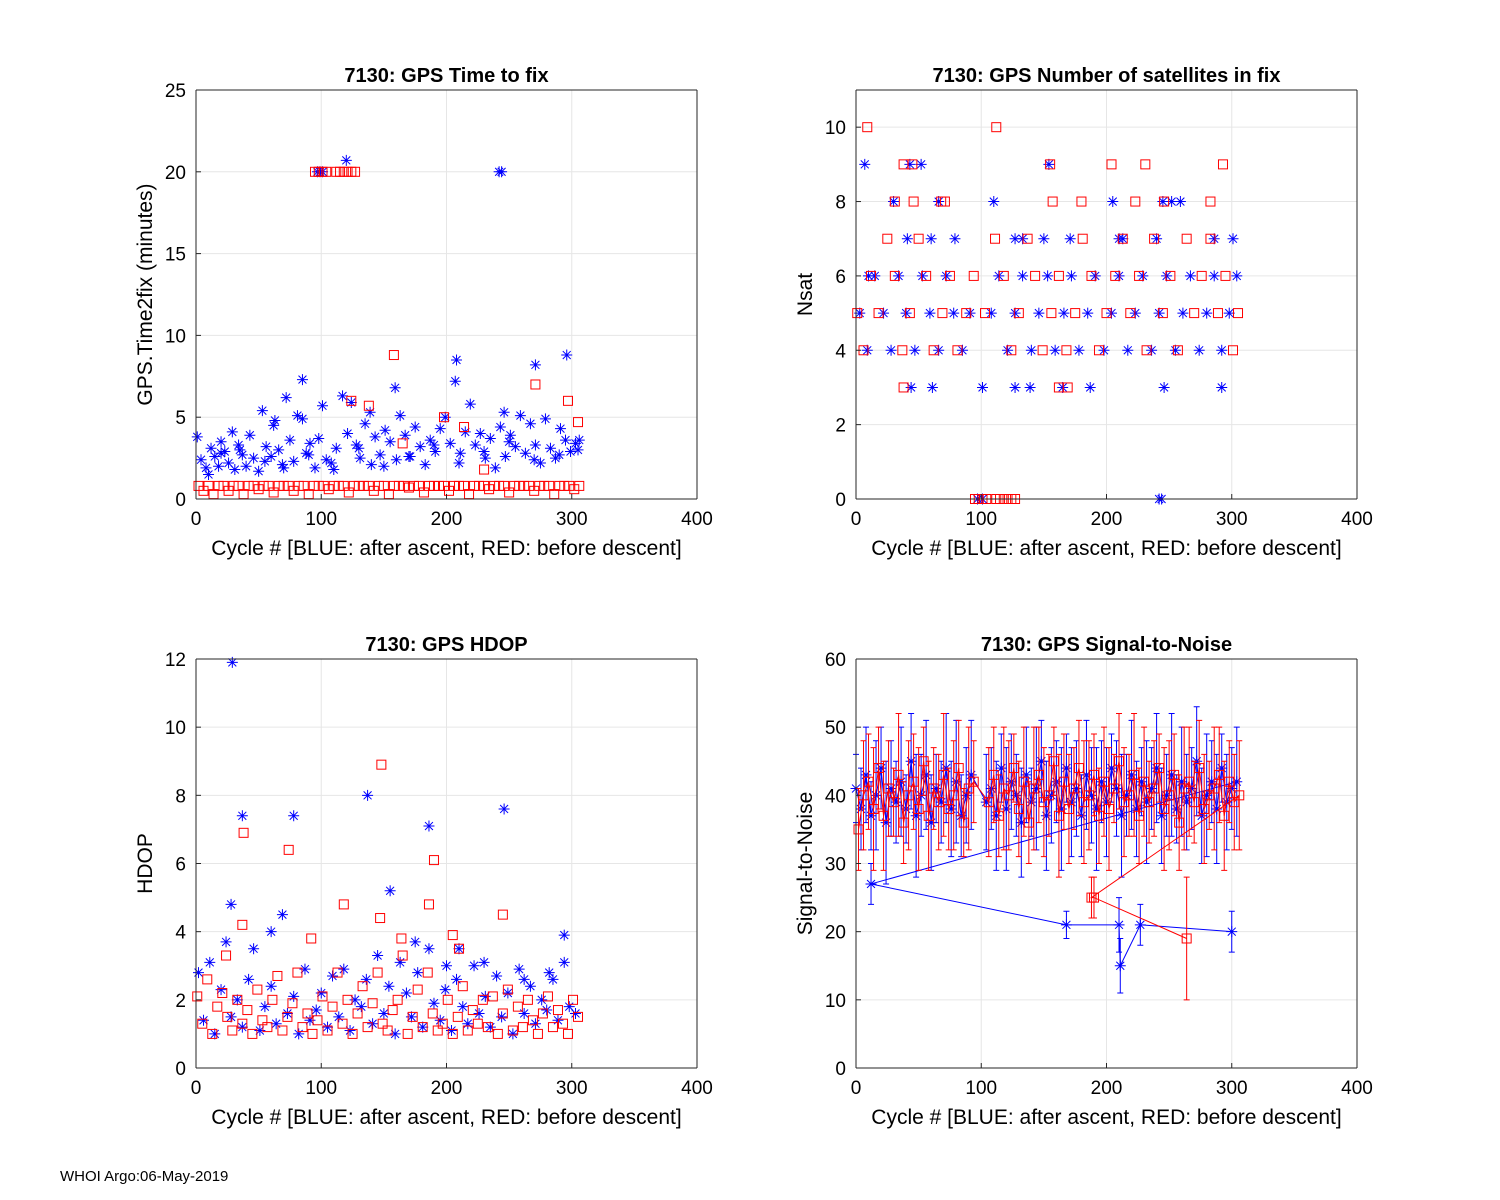 The height and width of the screenshot is (1200, 1500). Describe the element at coordinates (175, 173) in the screenshot. I see `y-tick-label: 20` at that location.